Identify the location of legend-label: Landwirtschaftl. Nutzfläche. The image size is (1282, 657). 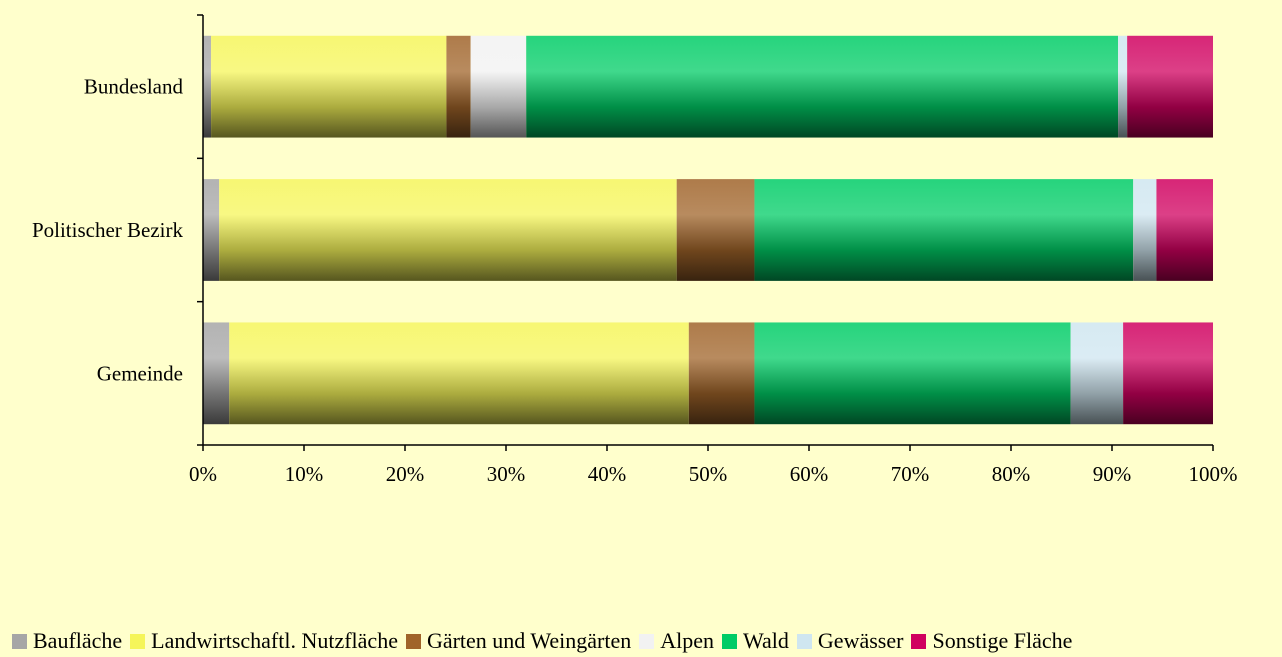
(274, 640).